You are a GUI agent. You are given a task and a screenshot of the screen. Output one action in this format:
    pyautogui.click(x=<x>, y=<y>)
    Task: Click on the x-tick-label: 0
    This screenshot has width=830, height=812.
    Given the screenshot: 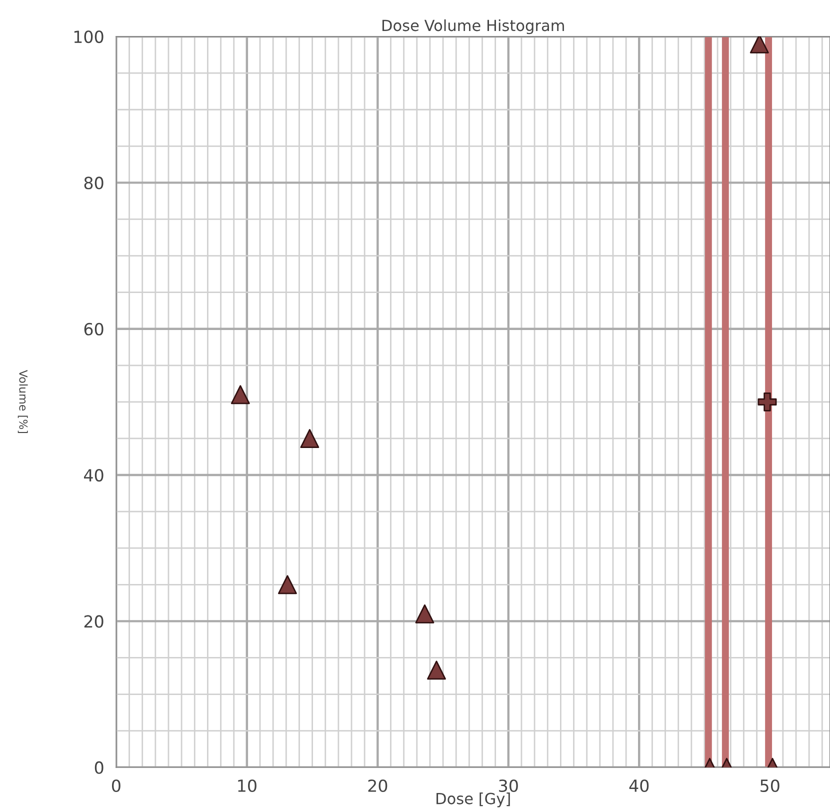 What is the action you would take?
    pyautogui.click(x=116, y=785)
    